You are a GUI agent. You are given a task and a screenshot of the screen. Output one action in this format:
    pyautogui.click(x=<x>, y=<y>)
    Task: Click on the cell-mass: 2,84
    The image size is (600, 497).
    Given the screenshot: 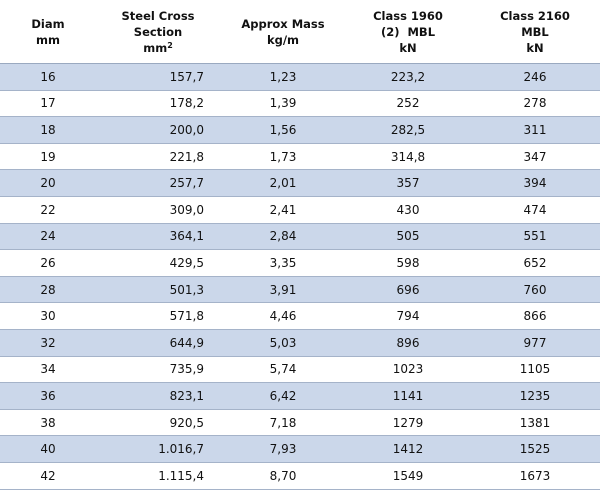 What is the action you would take?
    pyautogui.click(x=283, y=237)
    